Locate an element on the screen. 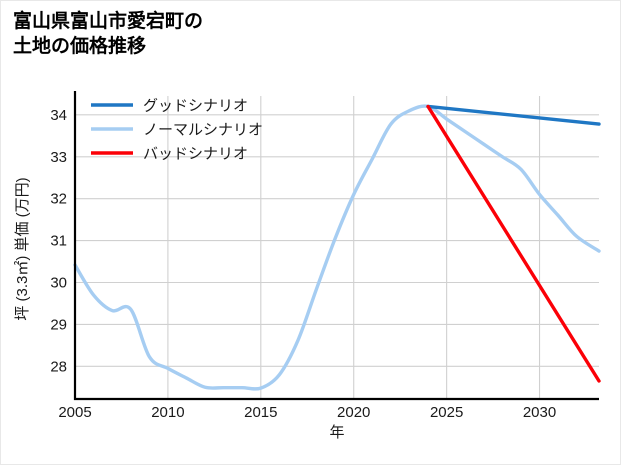  y-tick-label: 32 is located at coordinates (58, 199).